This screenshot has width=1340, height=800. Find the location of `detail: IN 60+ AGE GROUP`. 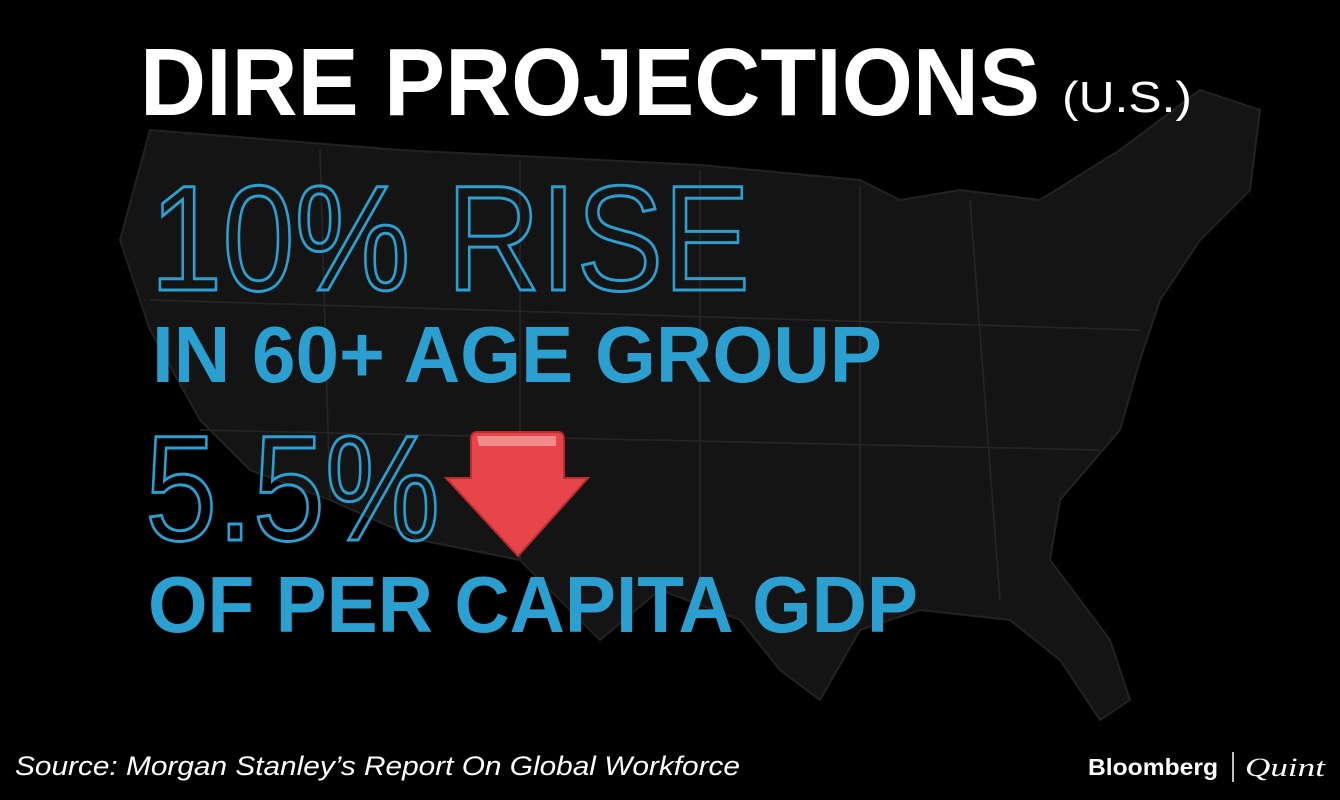

detail: IN 60+ AGE GROUP is located at coordinates (517, 354).